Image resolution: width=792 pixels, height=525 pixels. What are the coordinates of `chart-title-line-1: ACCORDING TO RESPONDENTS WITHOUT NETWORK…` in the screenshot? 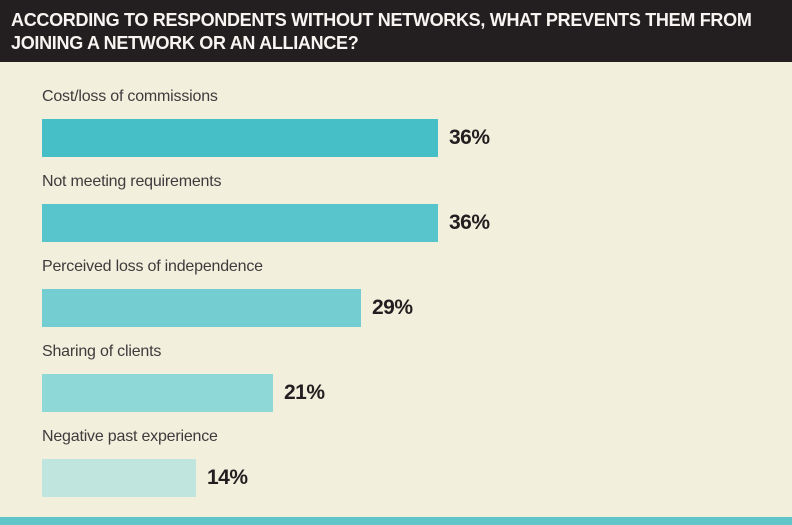 It's located at (381, 20).